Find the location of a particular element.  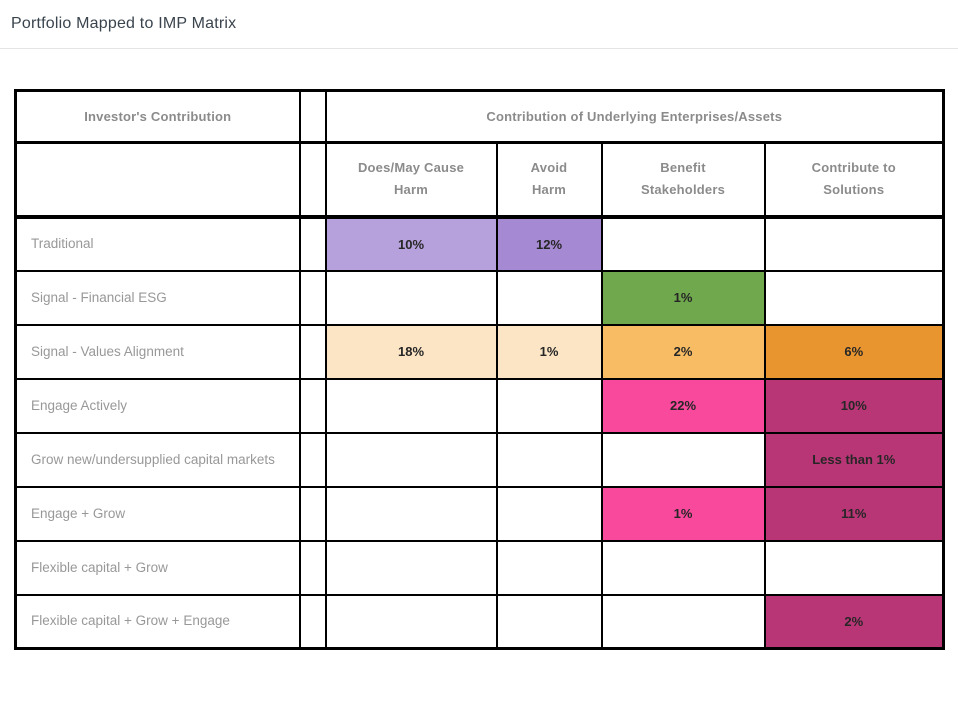

row-label: Engage Actively is located at coordinates (157, 405).